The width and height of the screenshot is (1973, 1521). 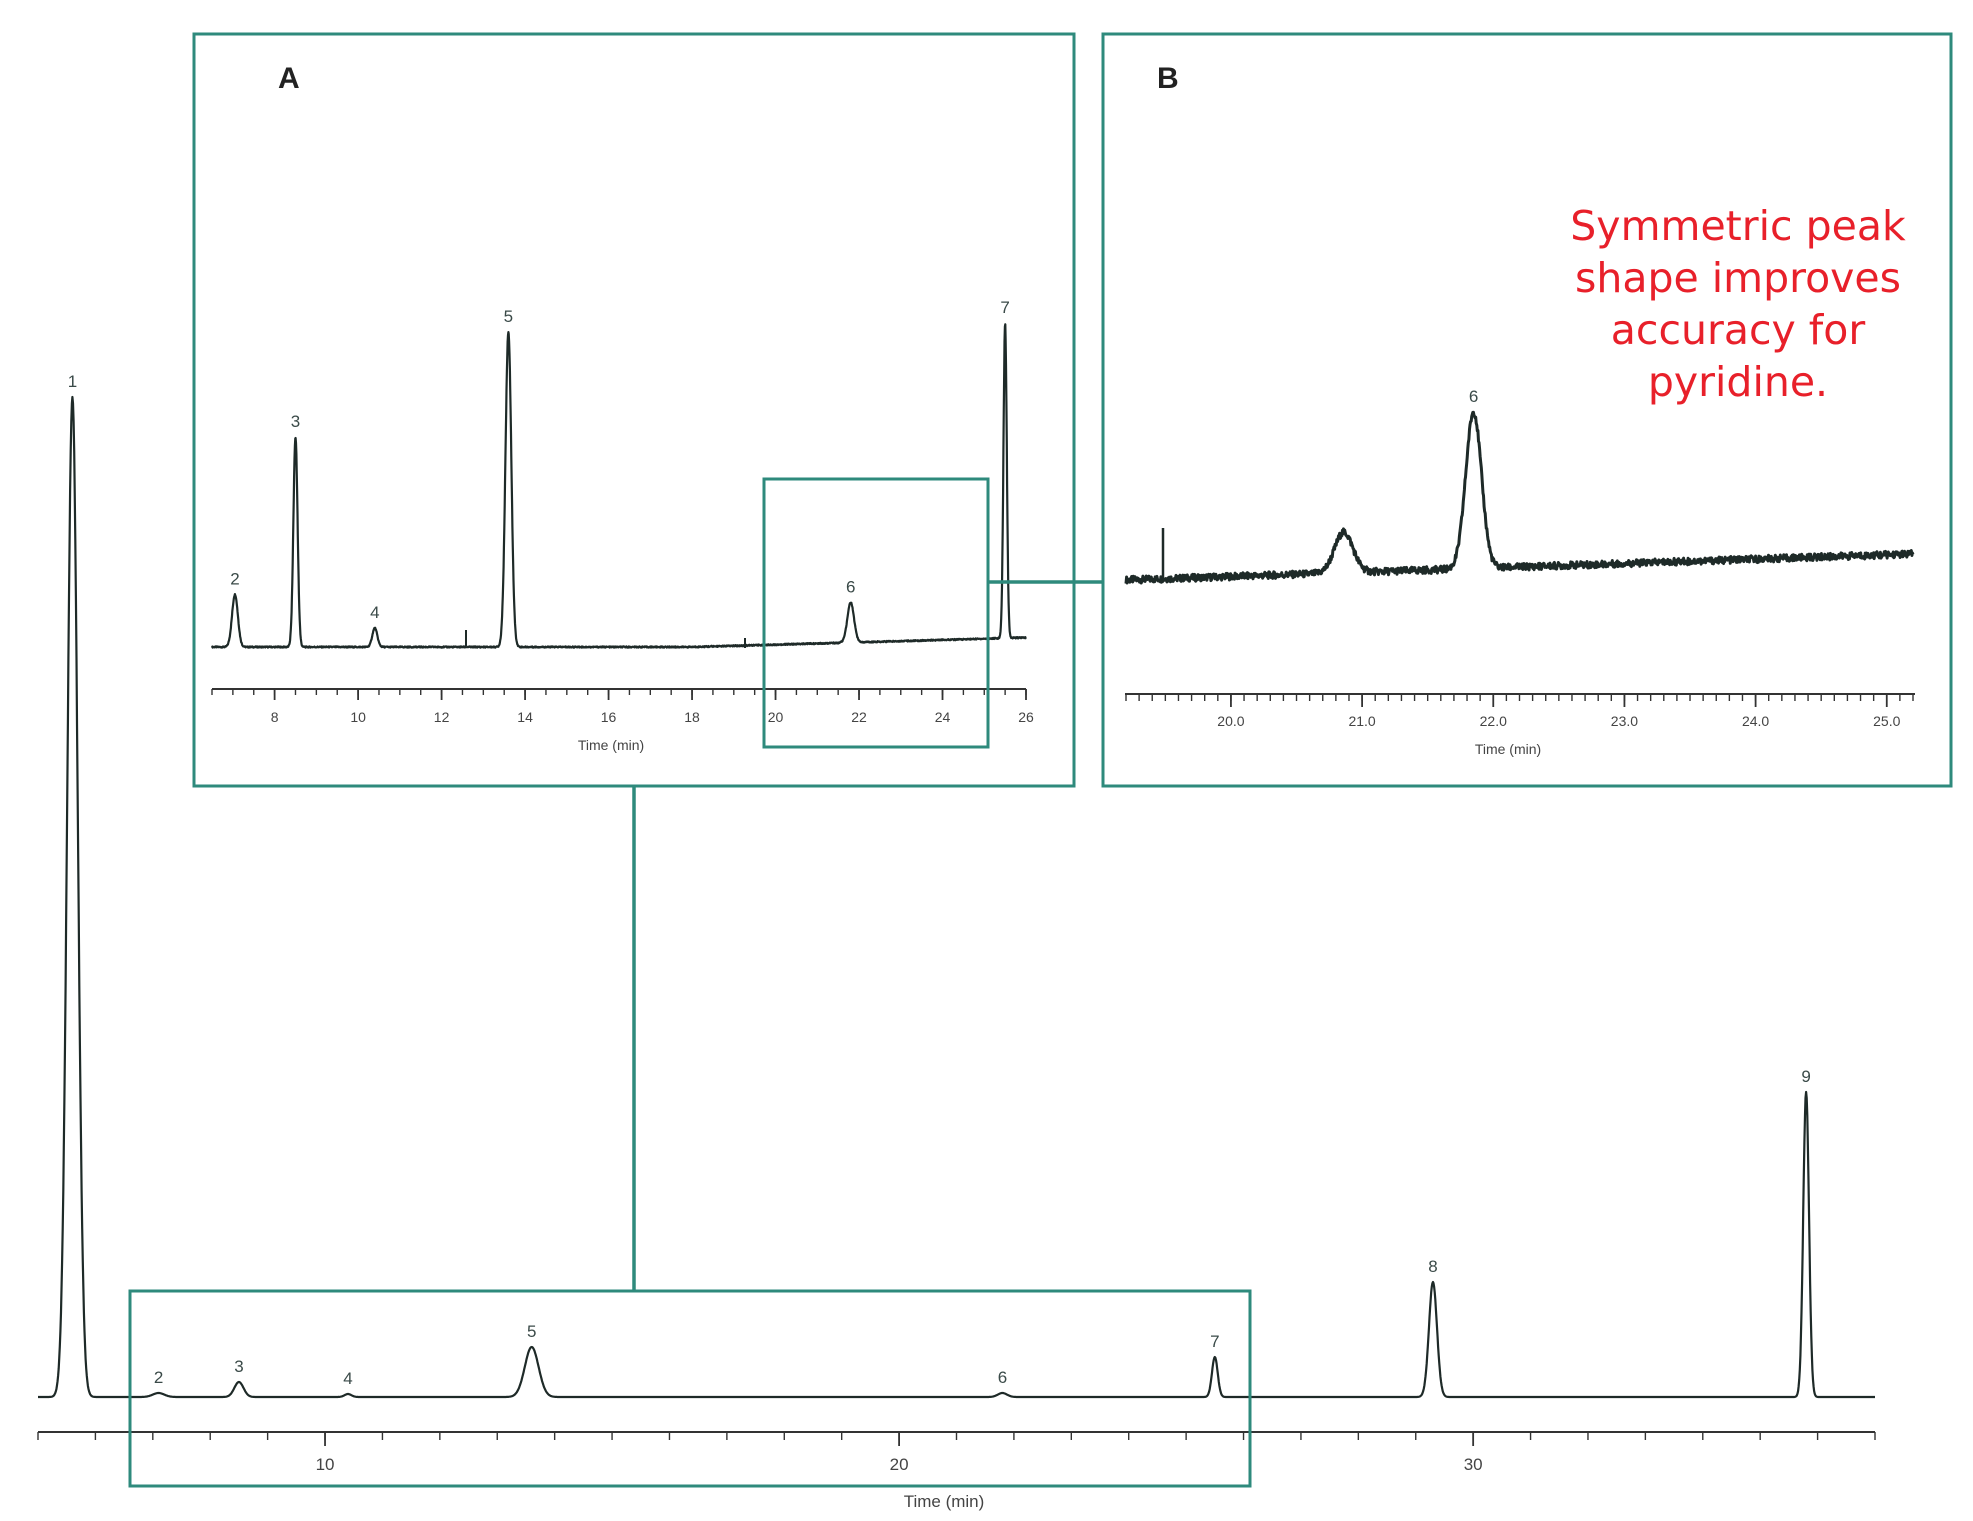 What do you see at coordinates (1886, 721) in the screenshot?
I see `x-tick-label: 25.0` at bounding box center [1886, 721].